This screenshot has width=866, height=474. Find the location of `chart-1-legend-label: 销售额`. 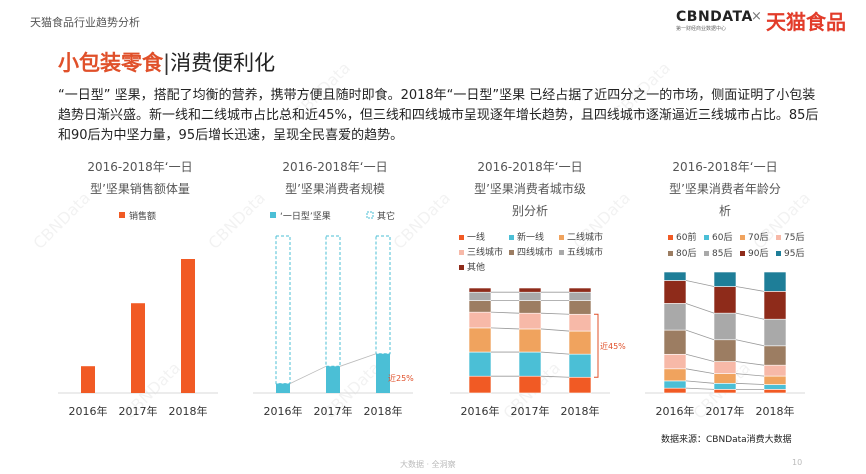

chart-1-legend-label: 销售额 is located at coordinates (142, 216).